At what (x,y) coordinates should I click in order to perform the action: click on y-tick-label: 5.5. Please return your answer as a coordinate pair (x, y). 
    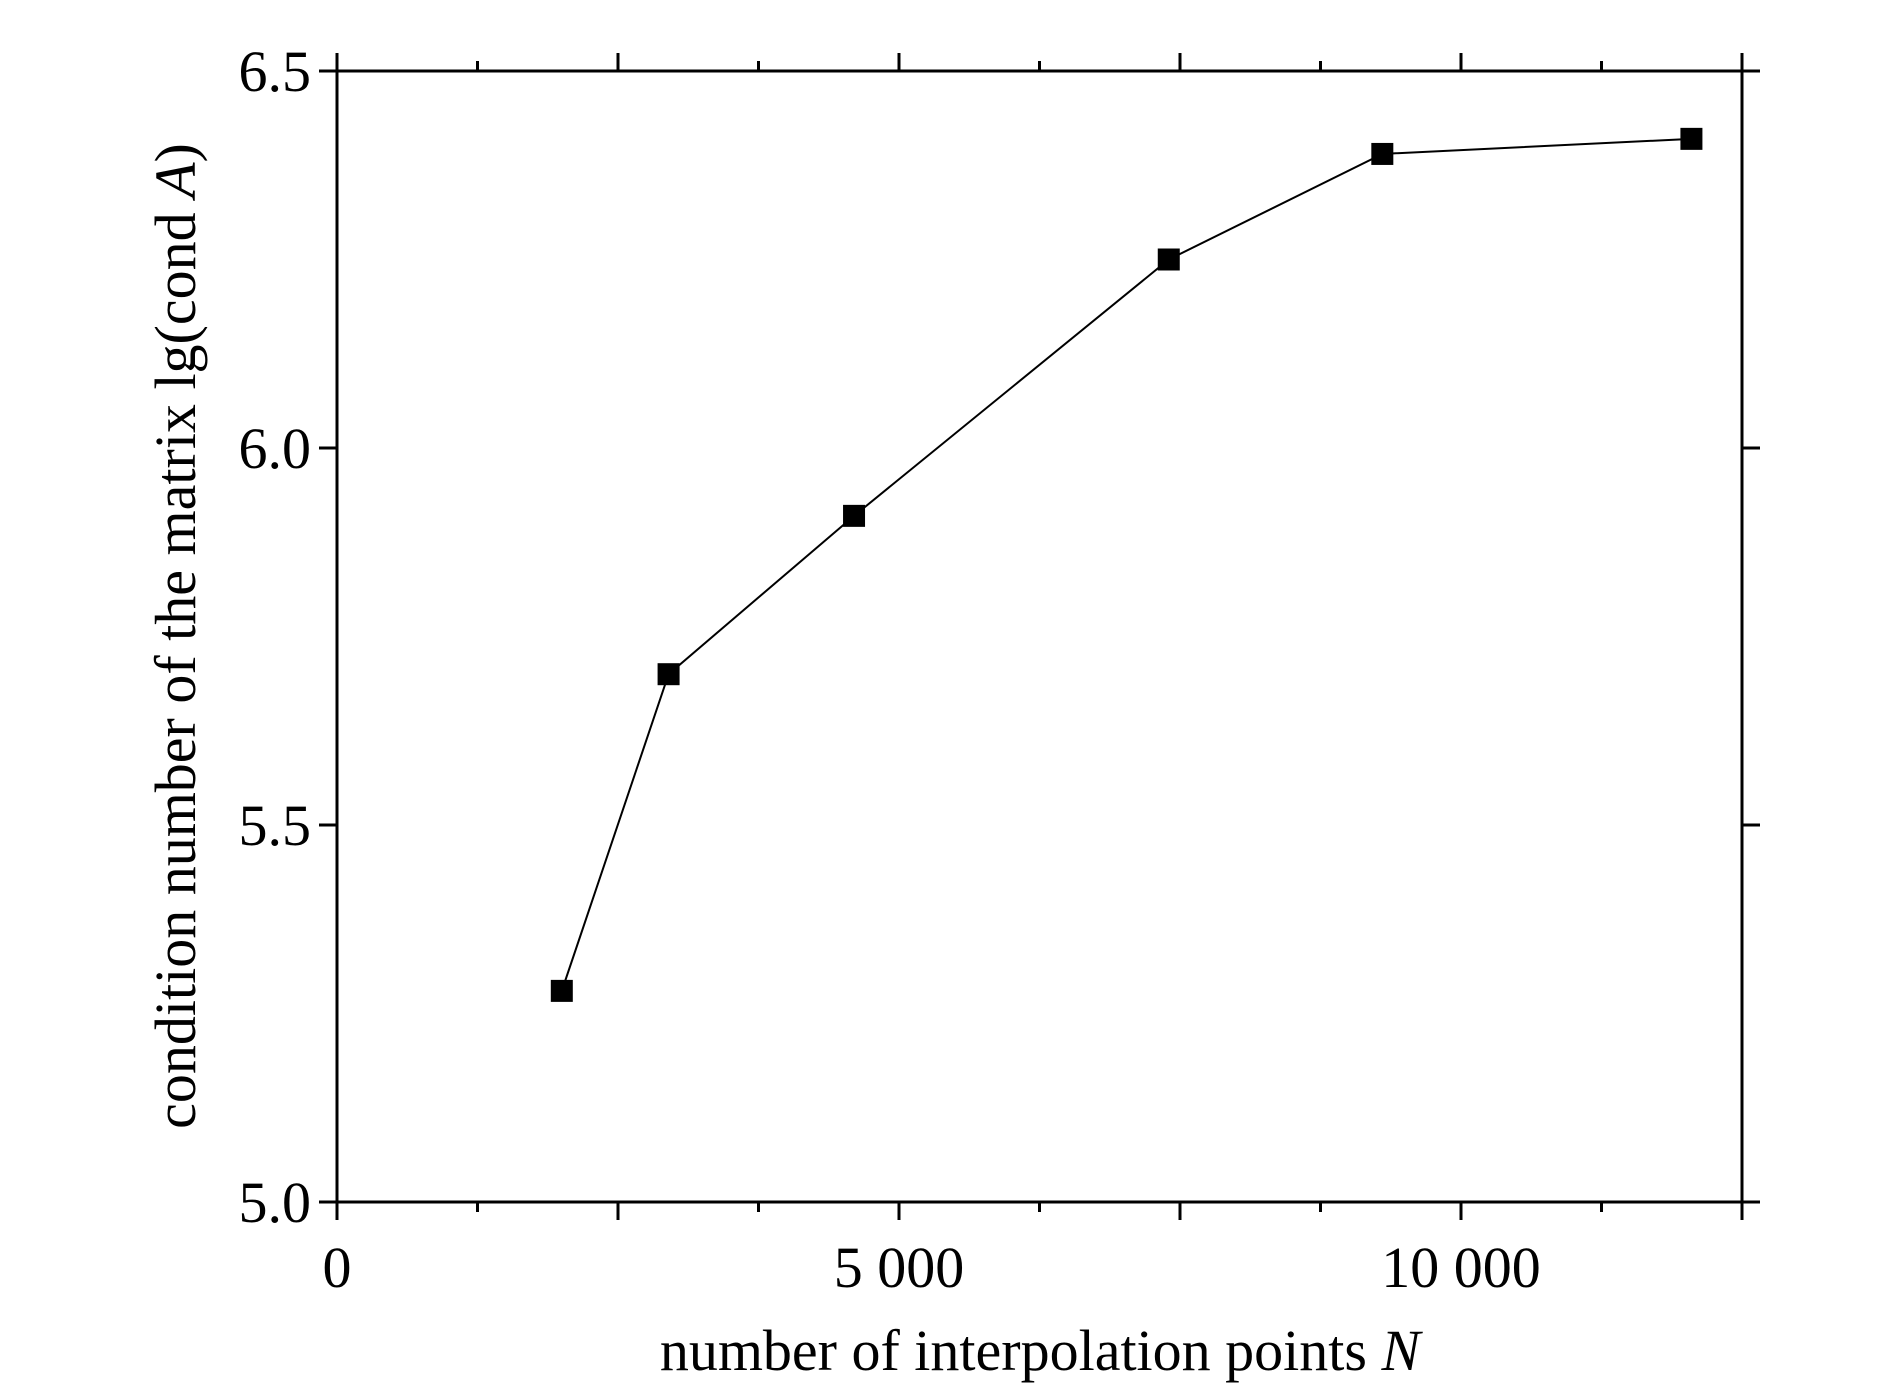
    Looking at the image, I should click on (275, 825).